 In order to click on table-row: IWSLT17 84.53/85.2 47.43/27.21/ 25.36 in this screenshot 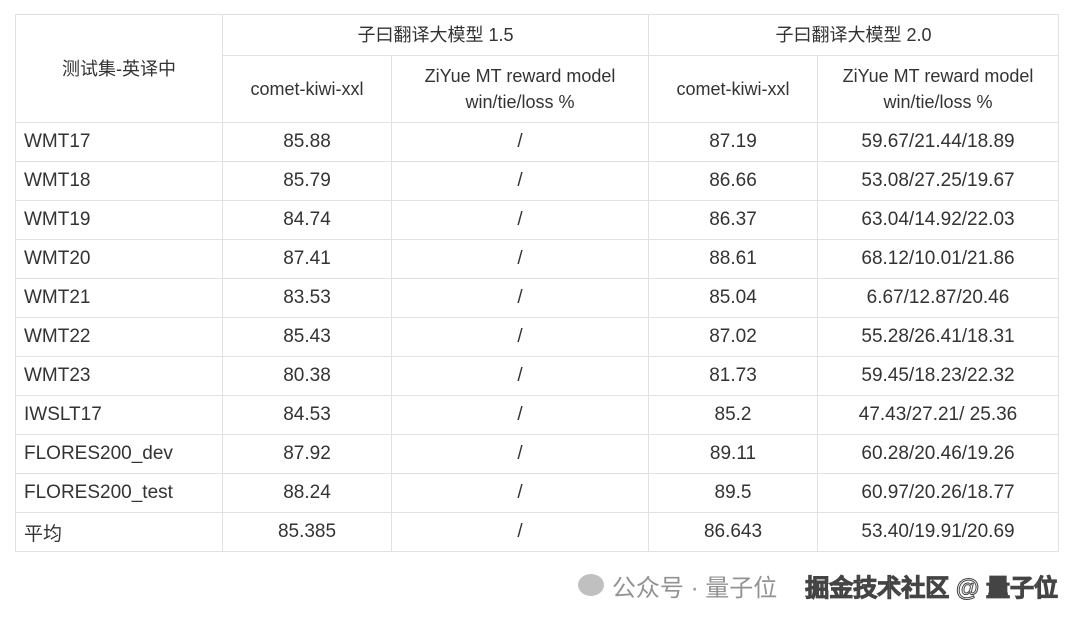, I will do `click(537, 415)`.